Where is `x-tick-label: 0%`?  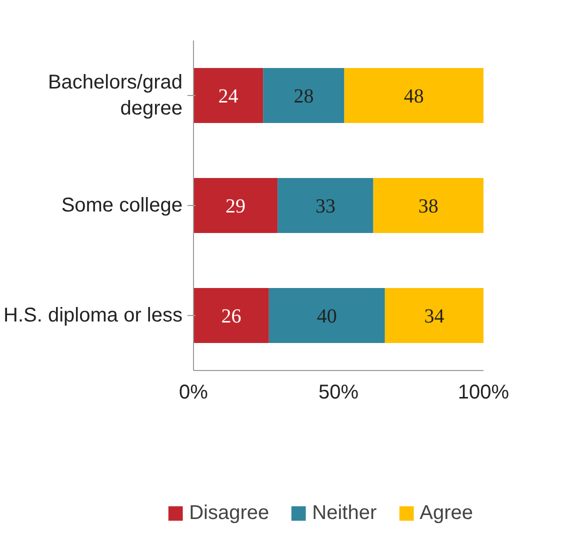
x-tick-label: 0% is located at coordinates (193, 393).